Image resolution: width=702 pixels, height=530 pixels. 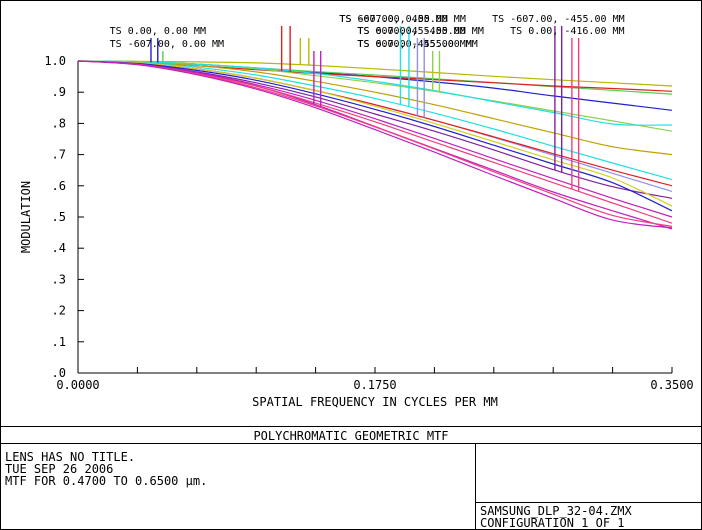 I want to click on legend-label: TS 0.00, -416.00 MM, so click(x=567, y=31).